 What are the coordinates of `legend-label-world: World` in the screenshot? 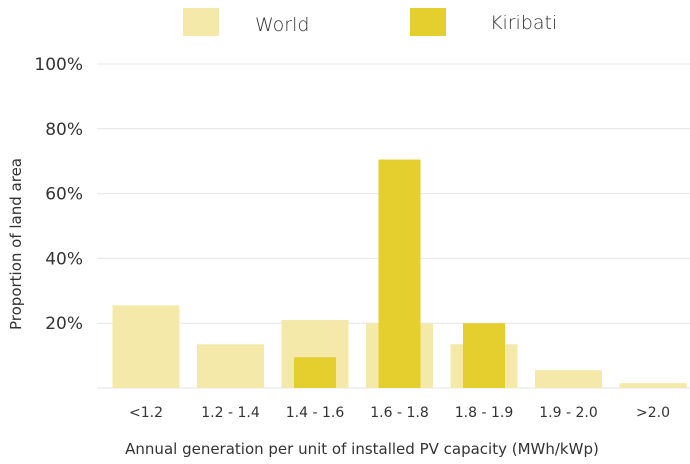 It's located at (282, 25).